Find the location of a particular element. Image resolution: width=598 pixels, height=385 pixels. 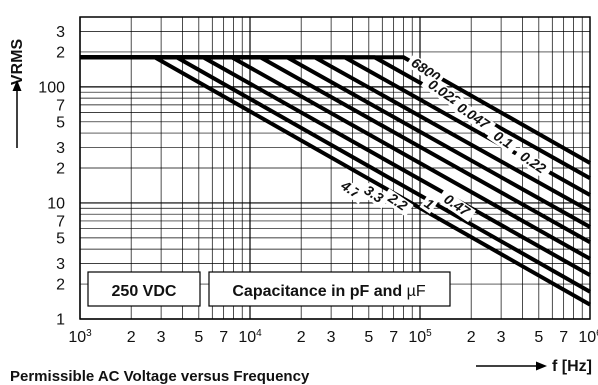

x-tick-label: 10³ is located at coordinates (80, 337).